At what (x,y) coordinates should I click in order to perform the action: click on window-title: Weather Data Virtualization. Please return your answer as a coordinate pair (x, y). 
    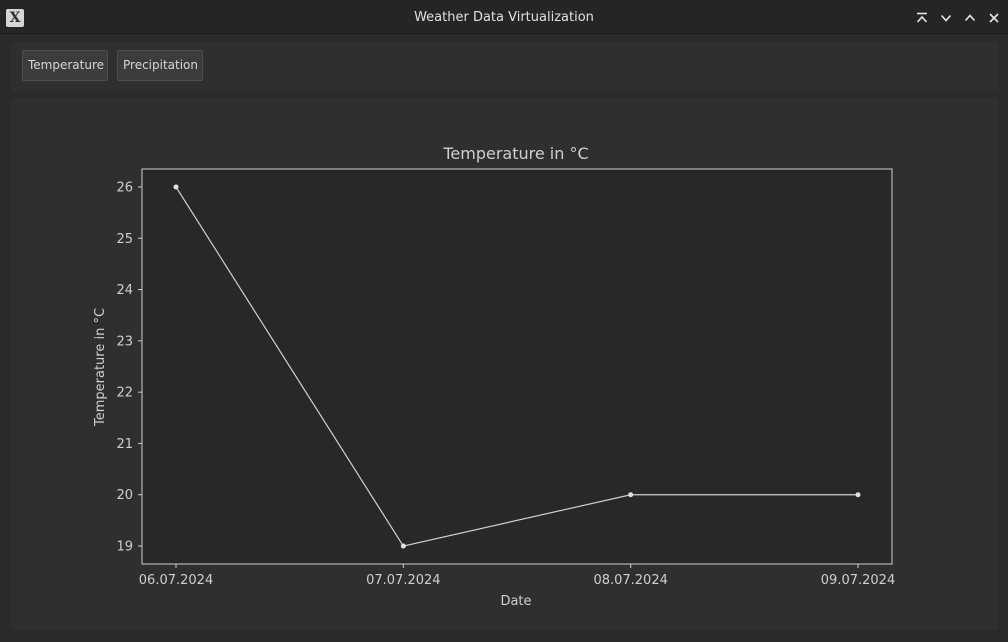
    Looking at the image, I should click on (504, 17).